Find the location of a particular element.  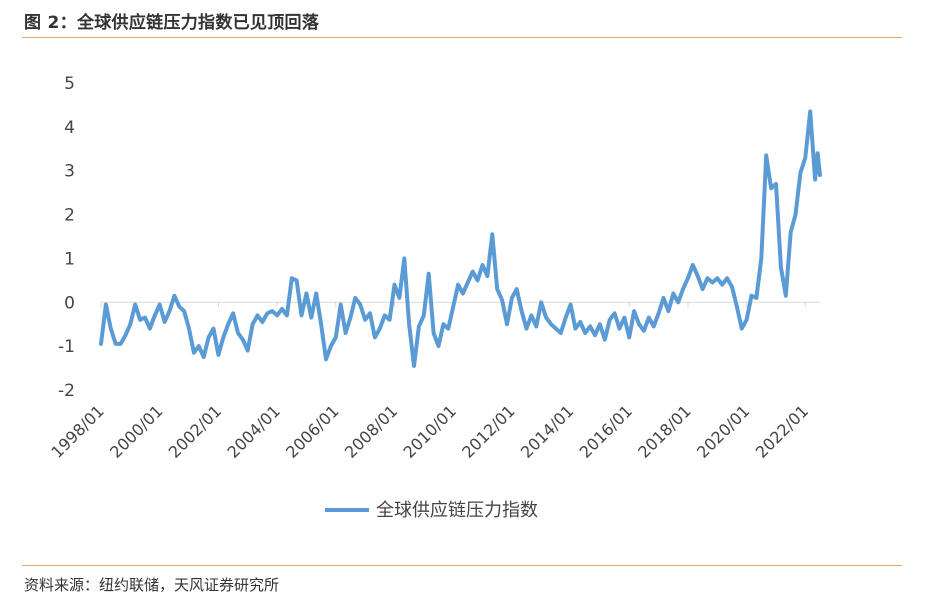

y-tick-label: -1 is located at coordinates (66, 347).